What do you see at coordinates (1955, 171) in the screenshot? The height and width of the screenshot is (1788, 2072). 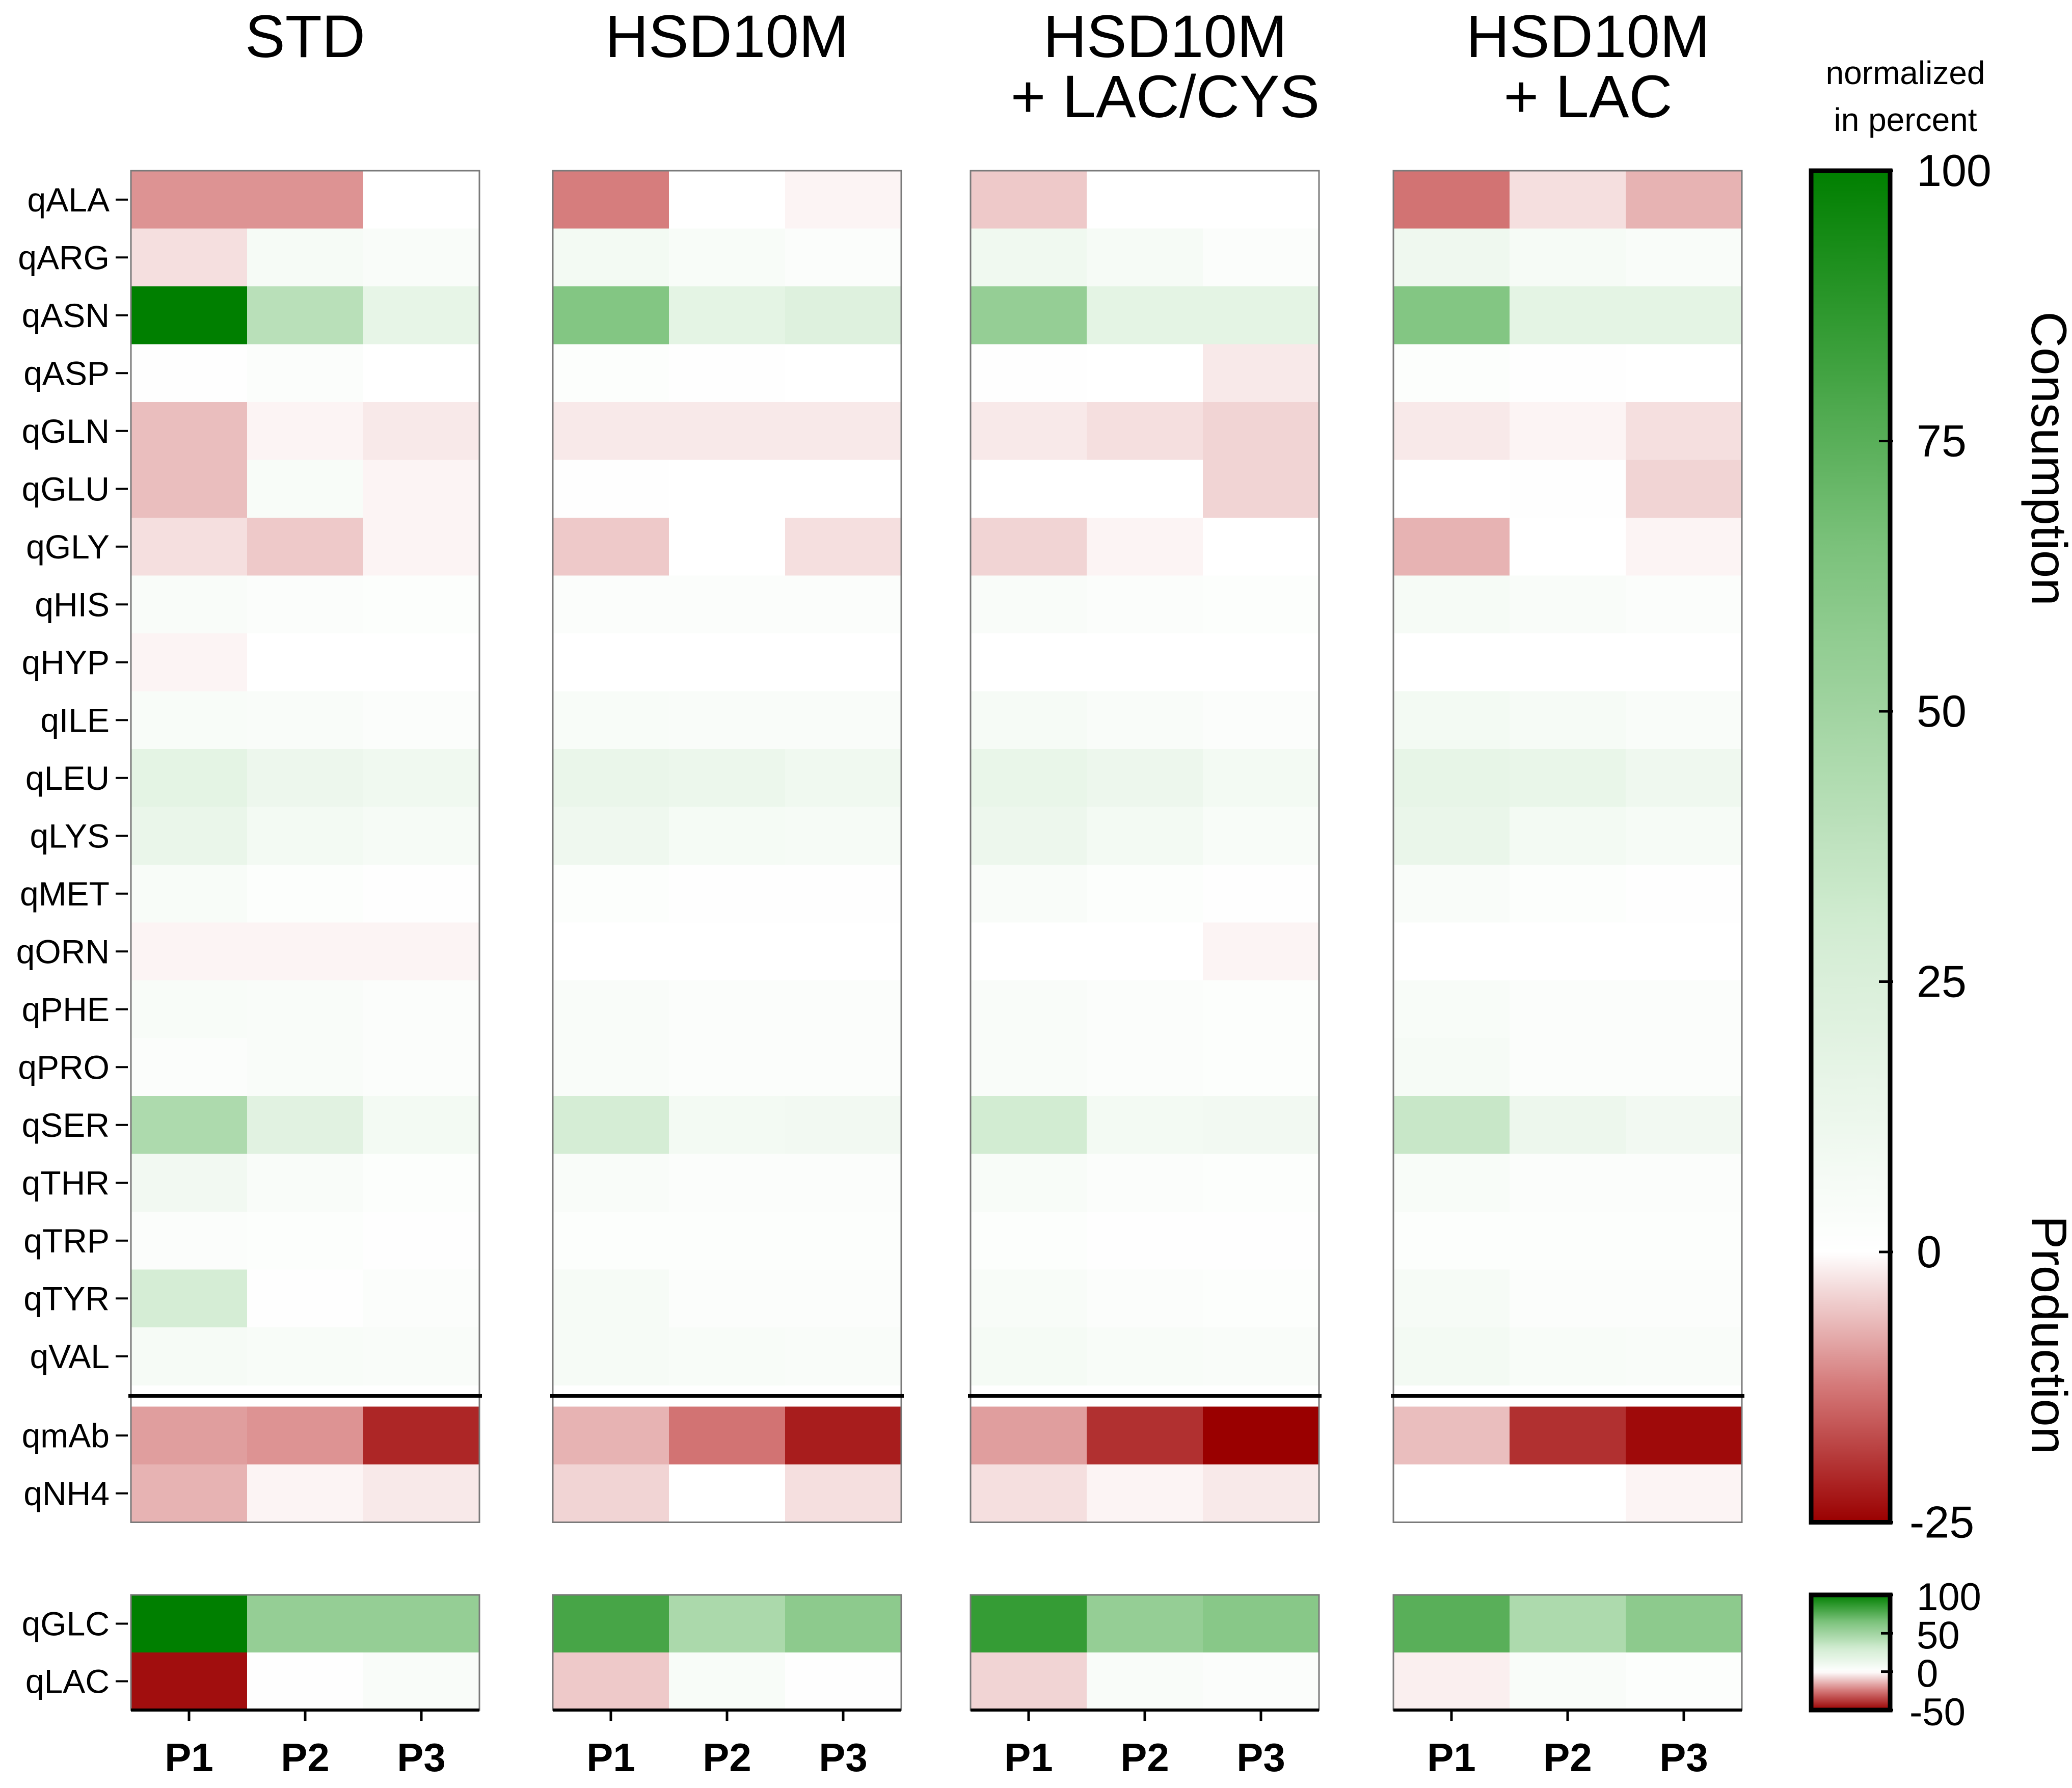 I see `colorbar-tick-label: 100` at bounding box center [1955, 171].